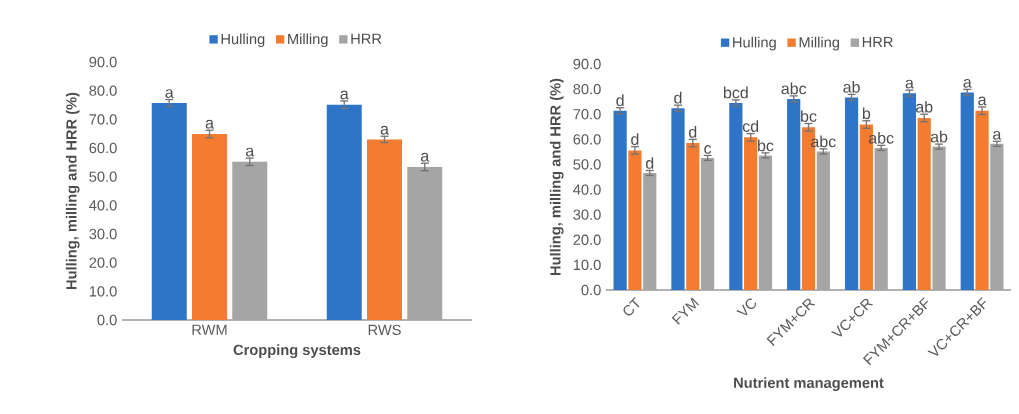  Describe the element at coordinates (809, 384) in the screenshot. I see `x-axis-title: Nutrient management` at that location.